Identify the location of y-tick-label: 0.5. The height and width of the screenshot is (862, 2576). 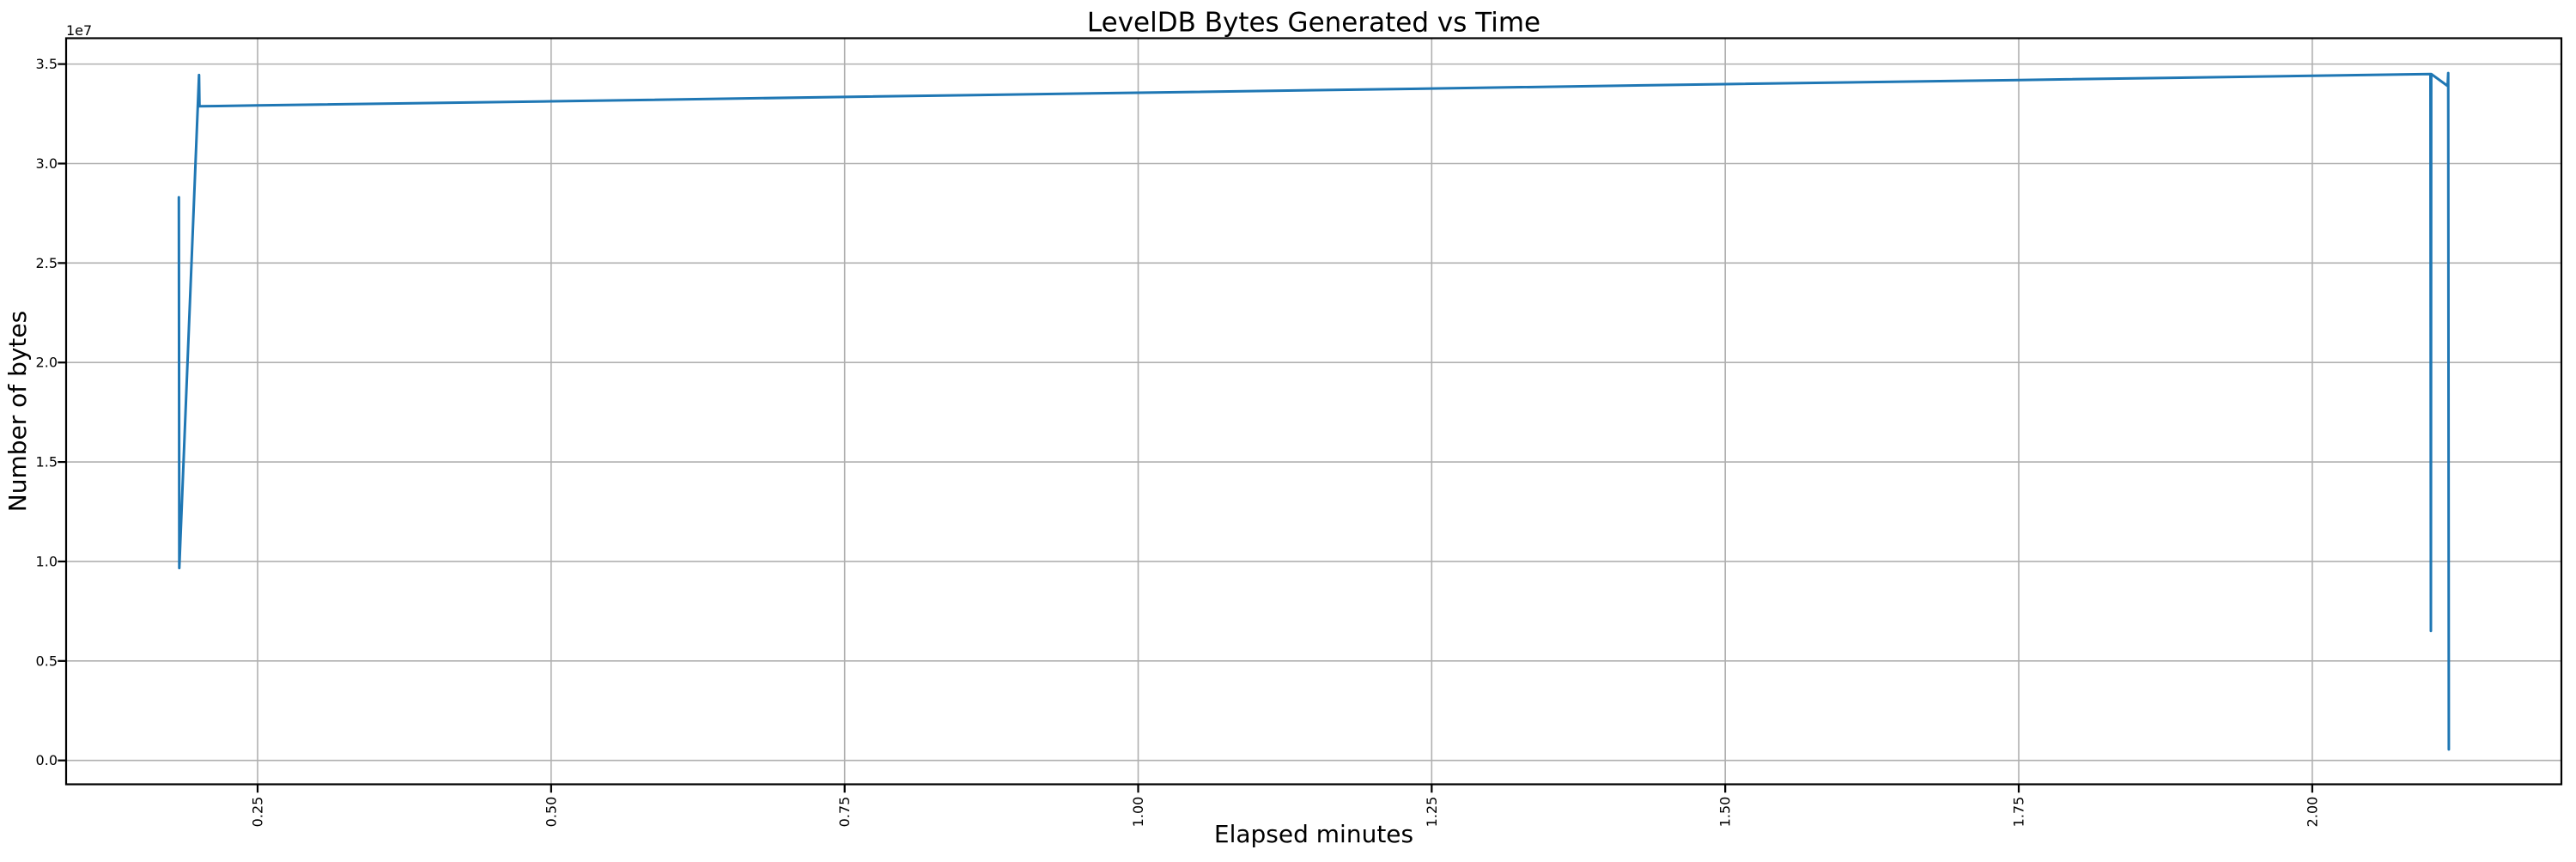
(47, 661).